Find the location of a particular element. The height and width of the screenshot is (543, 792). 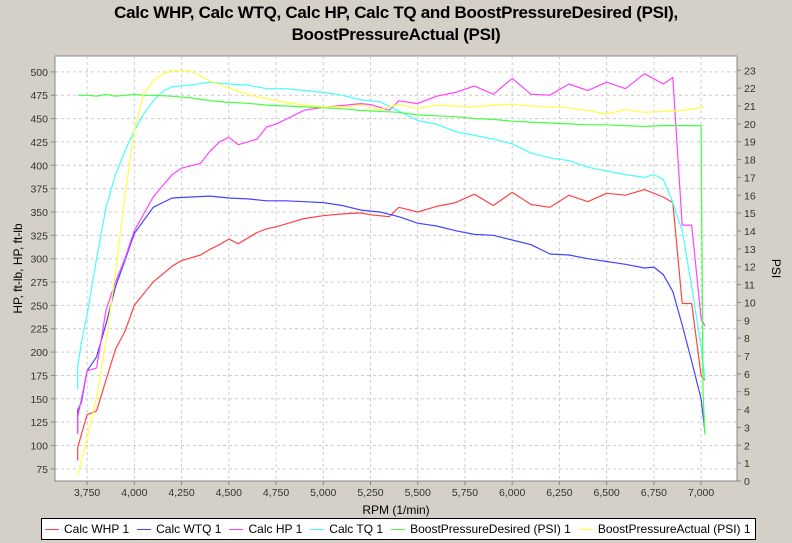

y2-tick-label: 5 is located at coordinates (747, 393).